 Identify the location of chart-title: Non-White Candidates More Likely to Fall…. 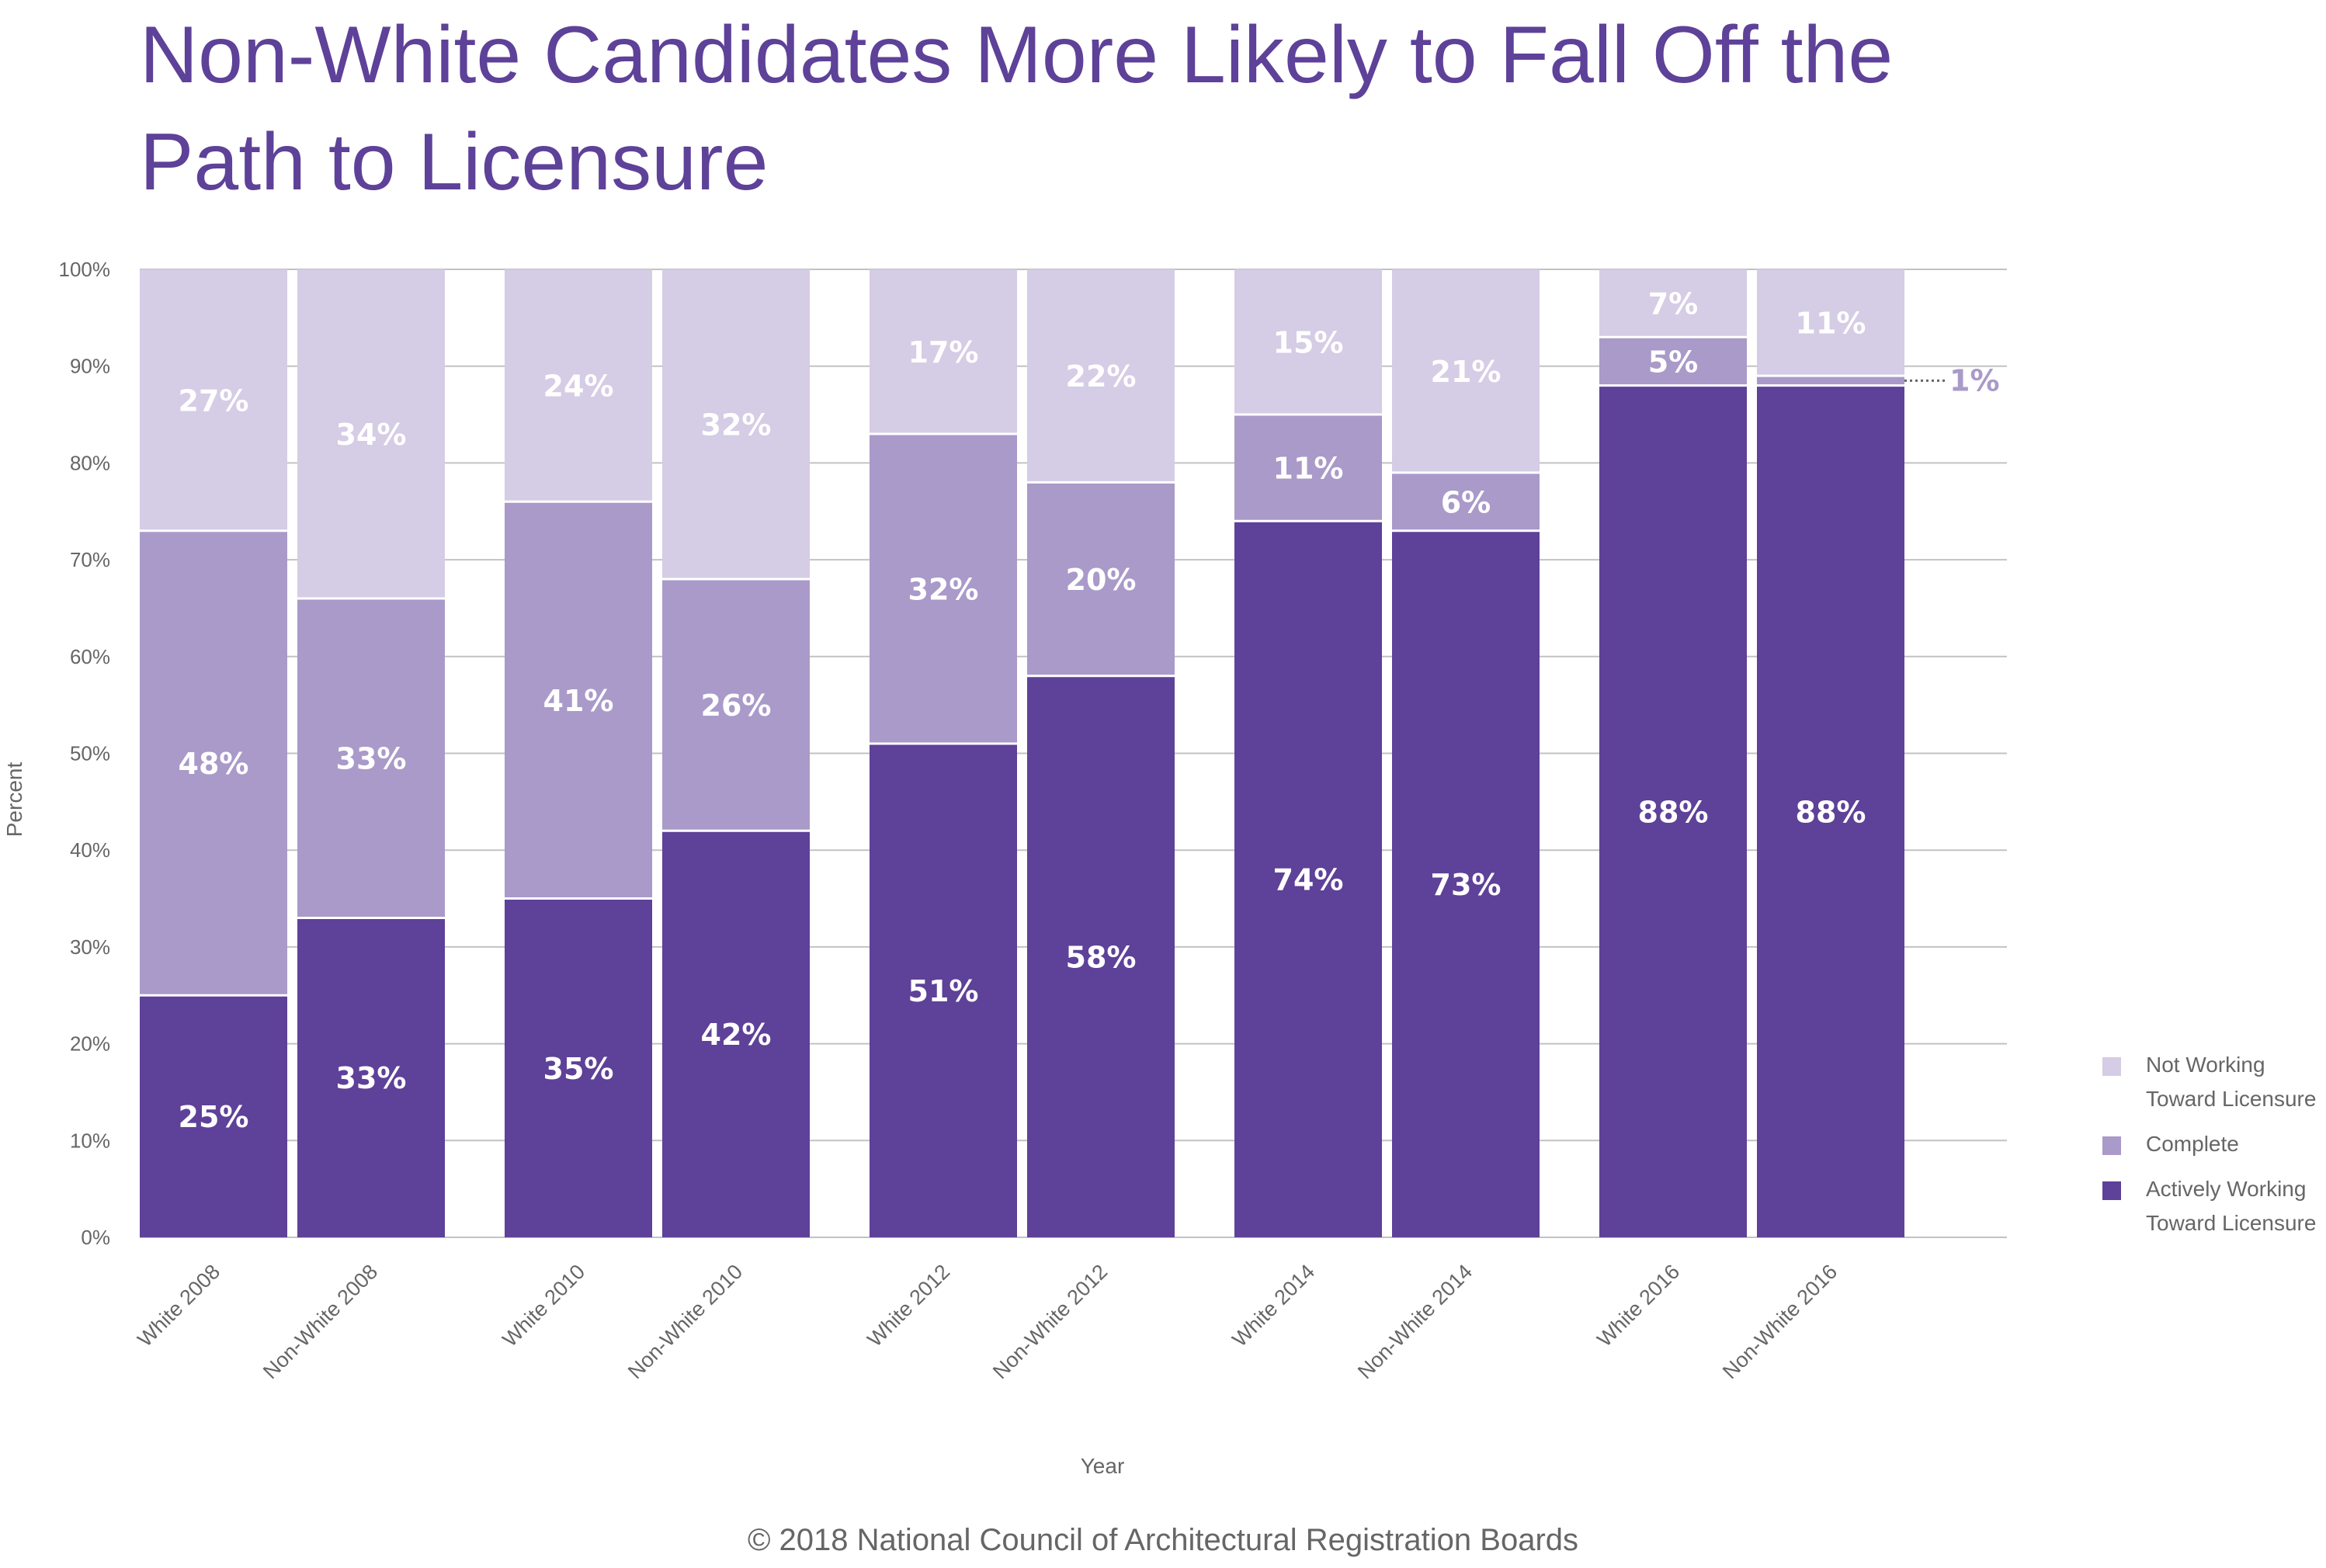
(1017, 109).